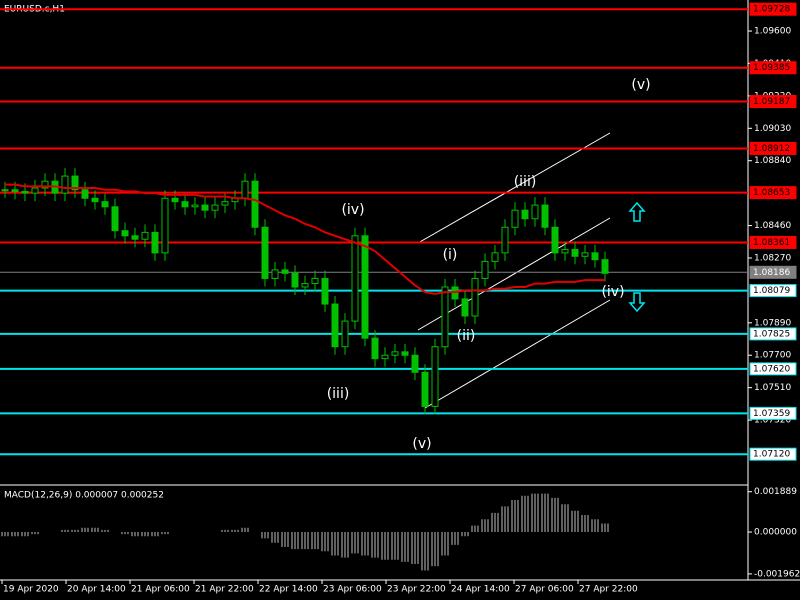  What do you see at coordinates (224, 590) in the screenshot?
I see `time-label: 21 Apr 22:00` at bounding box center [224, 590].